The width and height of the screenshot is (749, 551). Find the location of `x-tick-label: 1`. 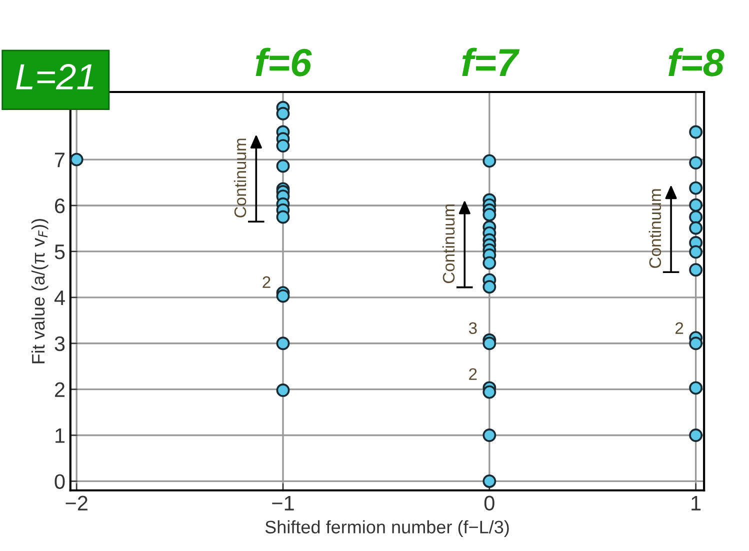

x-tick-label: 1 is located at coordinates (696, 503).